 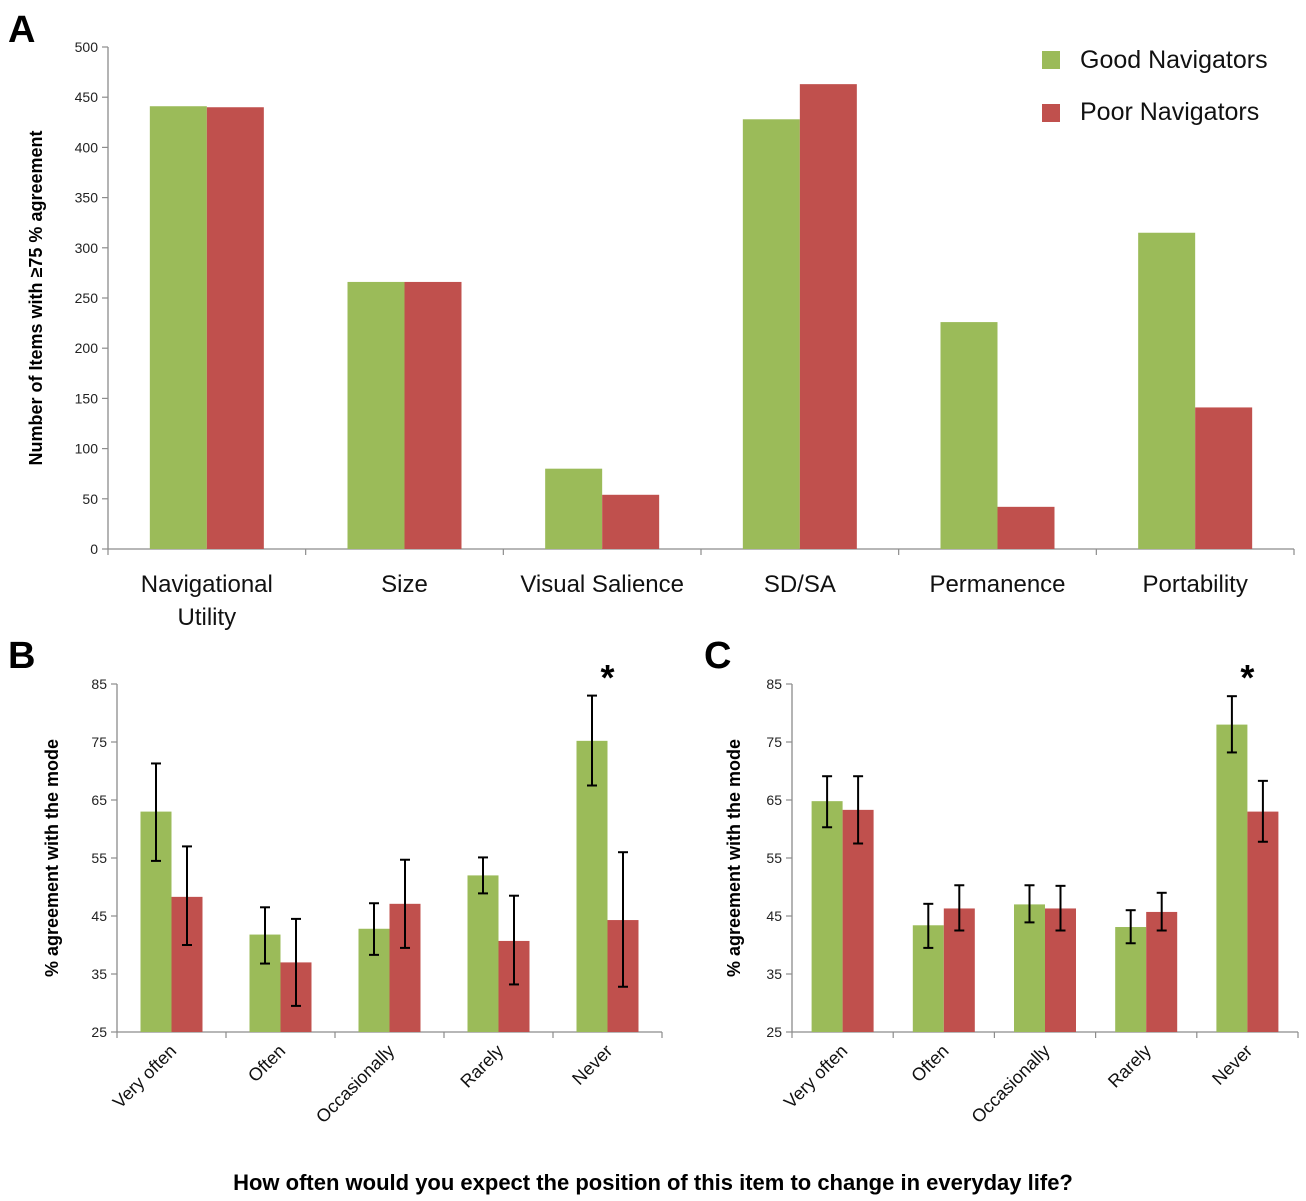 I want to click on y-tick-label-b: 65, so click(x=99, y=800).